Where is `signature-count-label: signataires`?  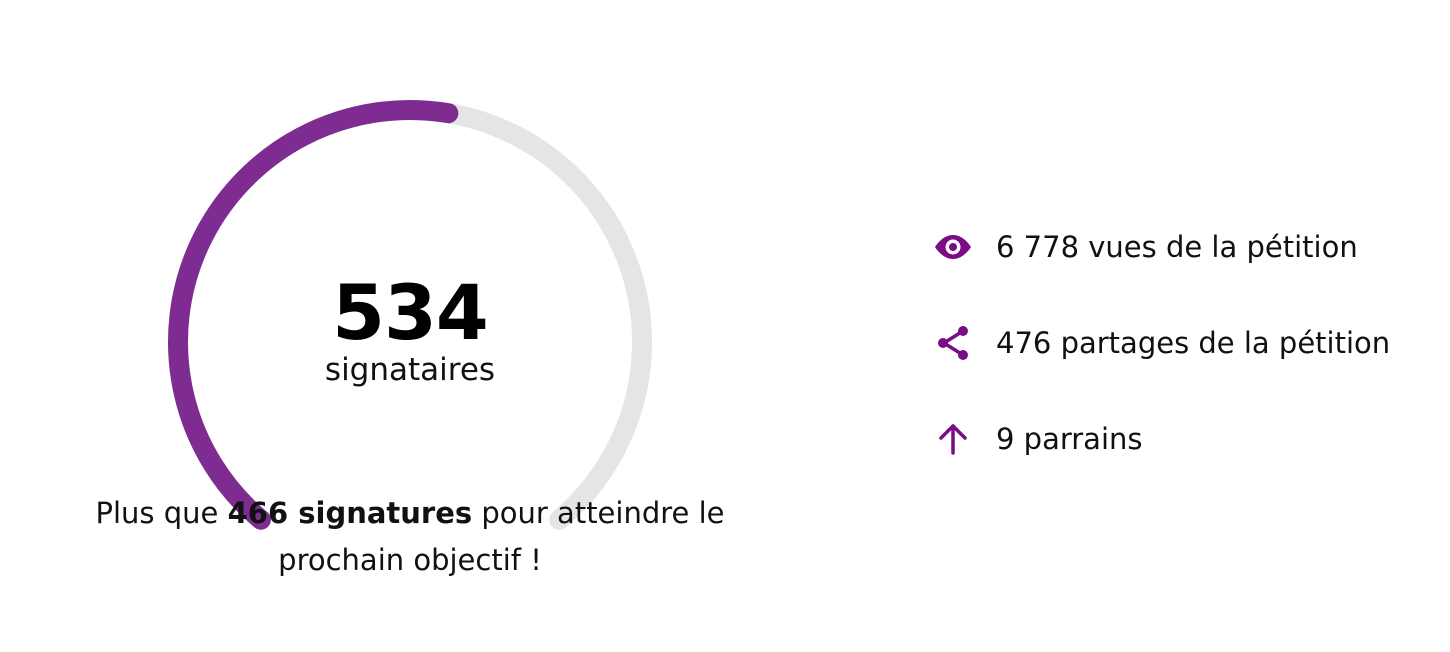 signature-count-label: signataires is located at coordinates (410, 370).